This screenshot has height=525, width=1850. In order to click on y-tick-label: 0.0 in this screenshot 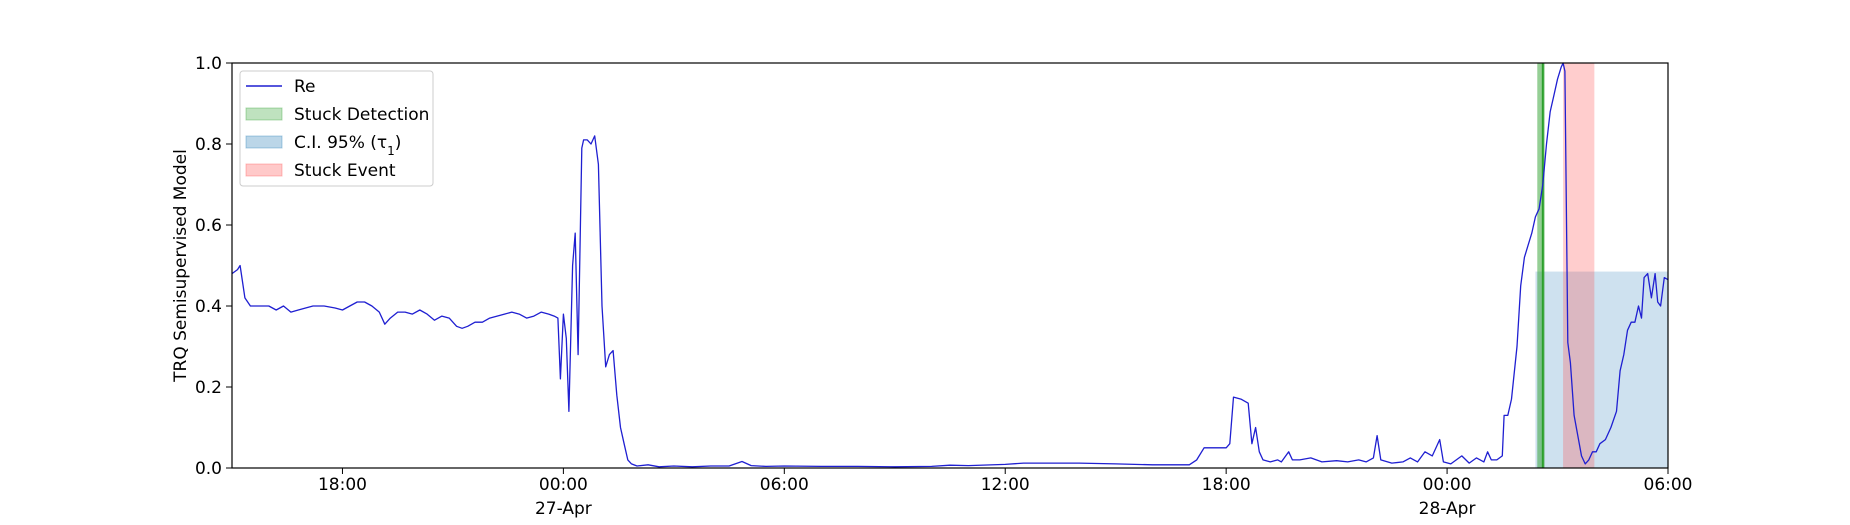, I will do `click(208, 469)`.